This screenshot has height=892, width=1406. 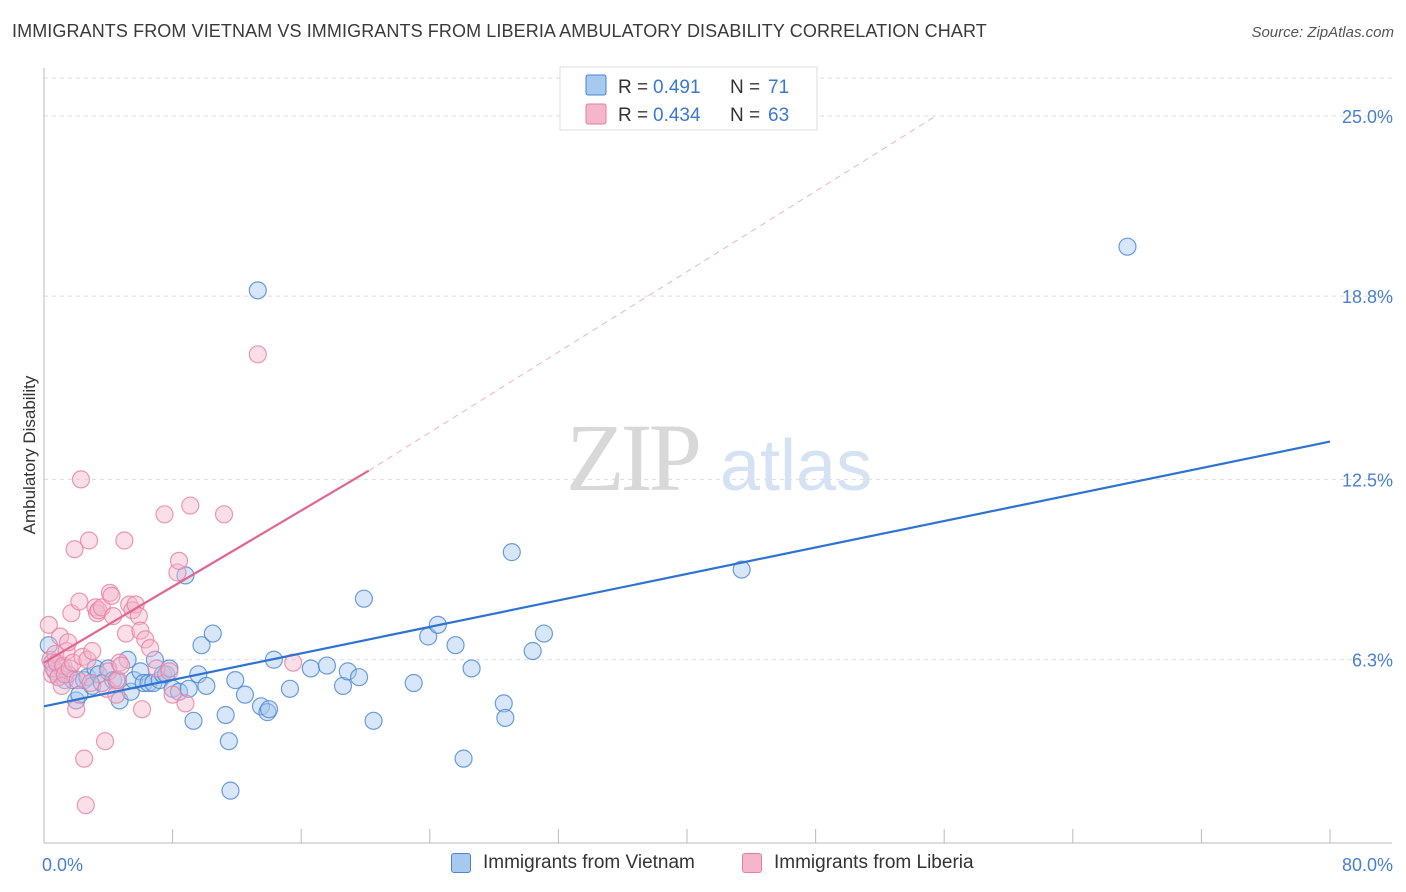 I want to click on liberia-points, so click(x=171, y=580).